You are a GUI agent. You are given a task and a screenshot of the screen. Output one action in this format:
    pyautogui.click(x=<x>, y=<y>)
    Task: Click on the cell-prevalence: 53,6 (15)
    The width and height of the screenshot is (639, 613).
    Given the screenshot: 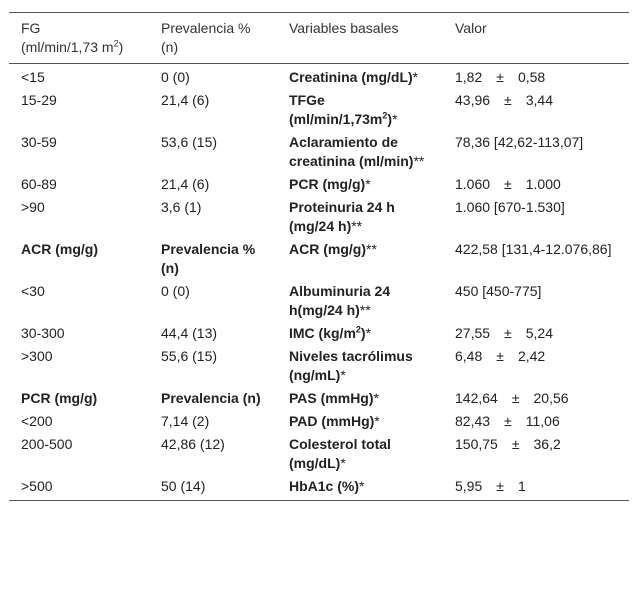 What is the action you would take?
    pyautogui.click(x=189, y=142)
    